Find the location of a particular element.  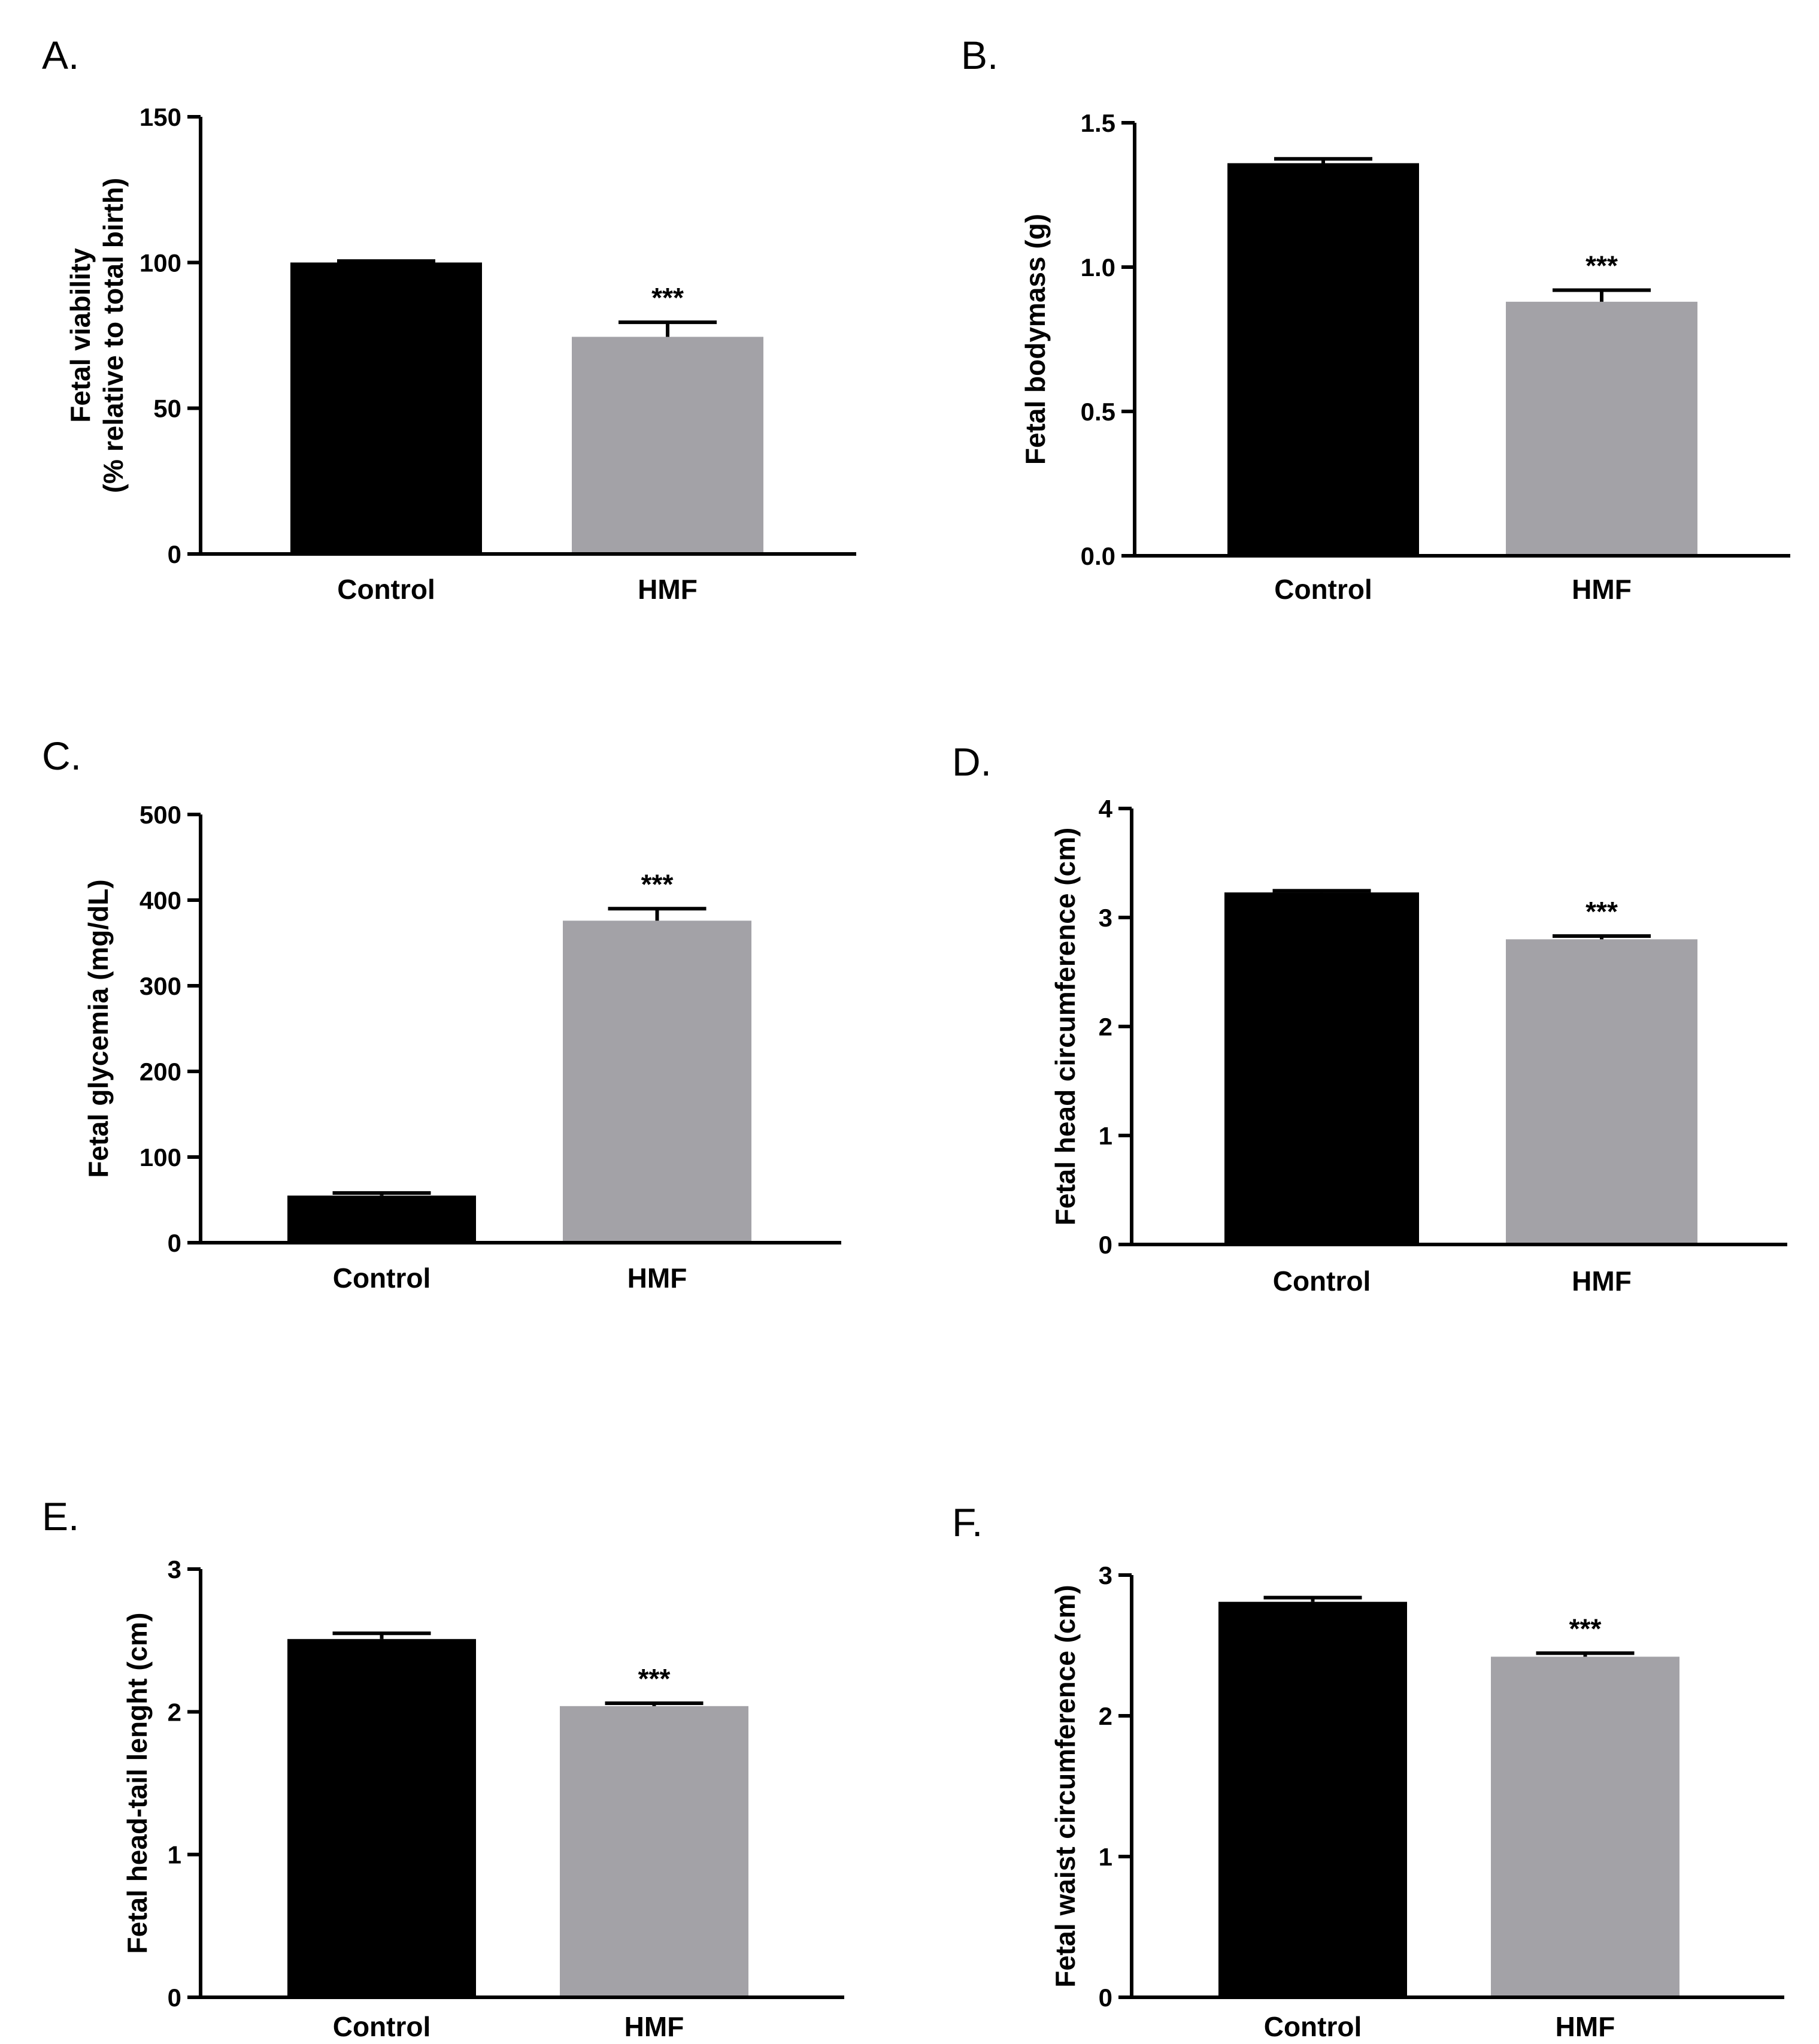

y-tick-label: 4 is located at coordinates (1106, 809).